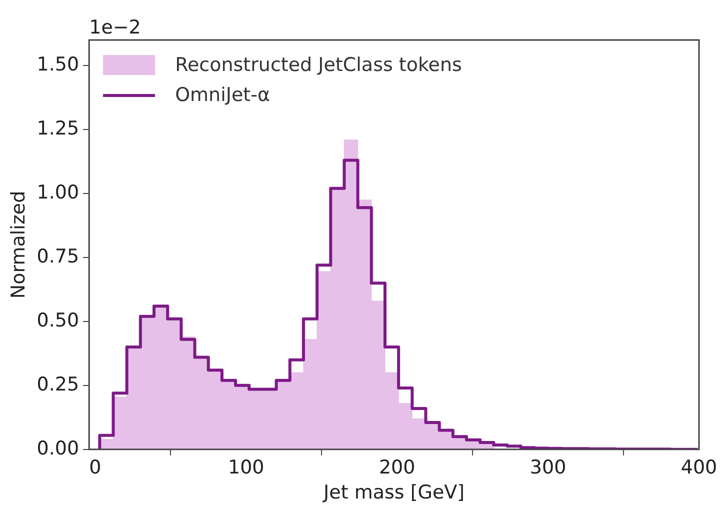 The width and height of the screenshot is (725, 509). Describe the element at coordinates (397, 467) in the screenshot. I see `x-tick-label: 200` at that location.